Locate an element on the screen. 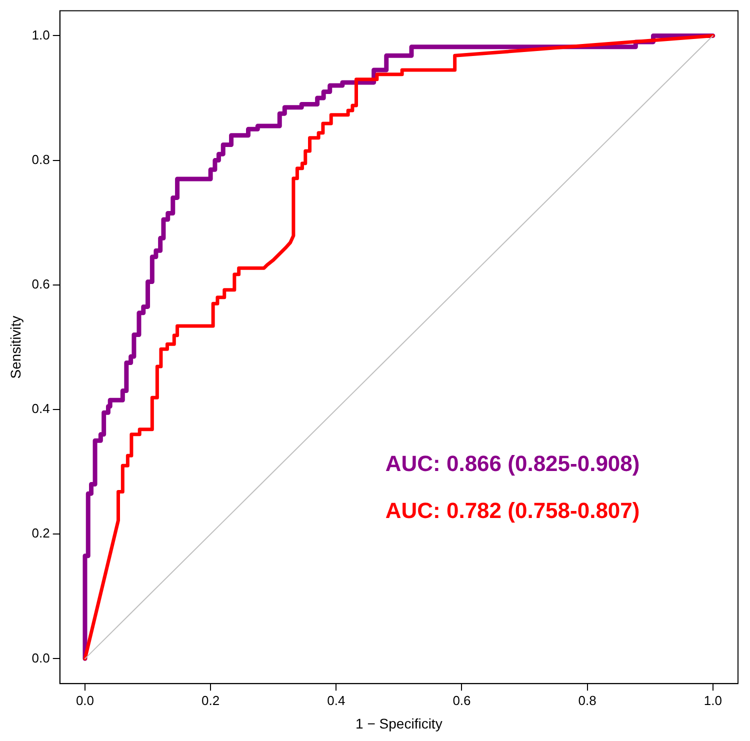  annotation: AUC: 0.866 (0.825-0.908) is located at coordinates (512, 463).